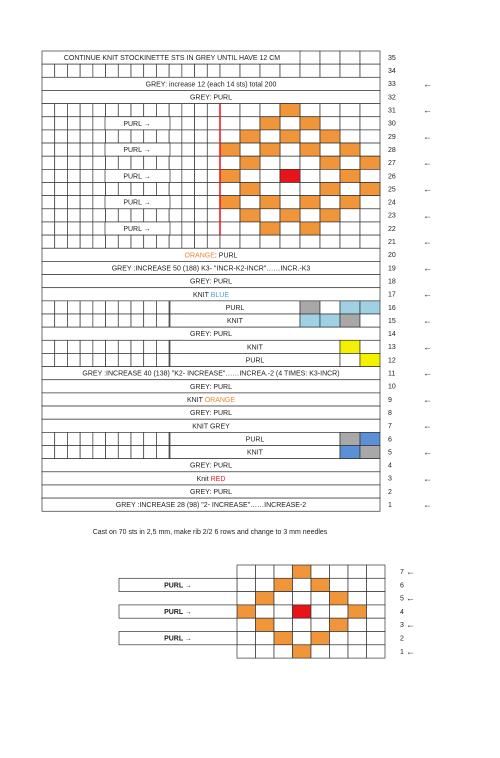 This screenshot has height=758, width=500. What do you see at coordinates (392, 334) in the screenshot?
I see `row-number: 14` at bounding box center [392, 334].